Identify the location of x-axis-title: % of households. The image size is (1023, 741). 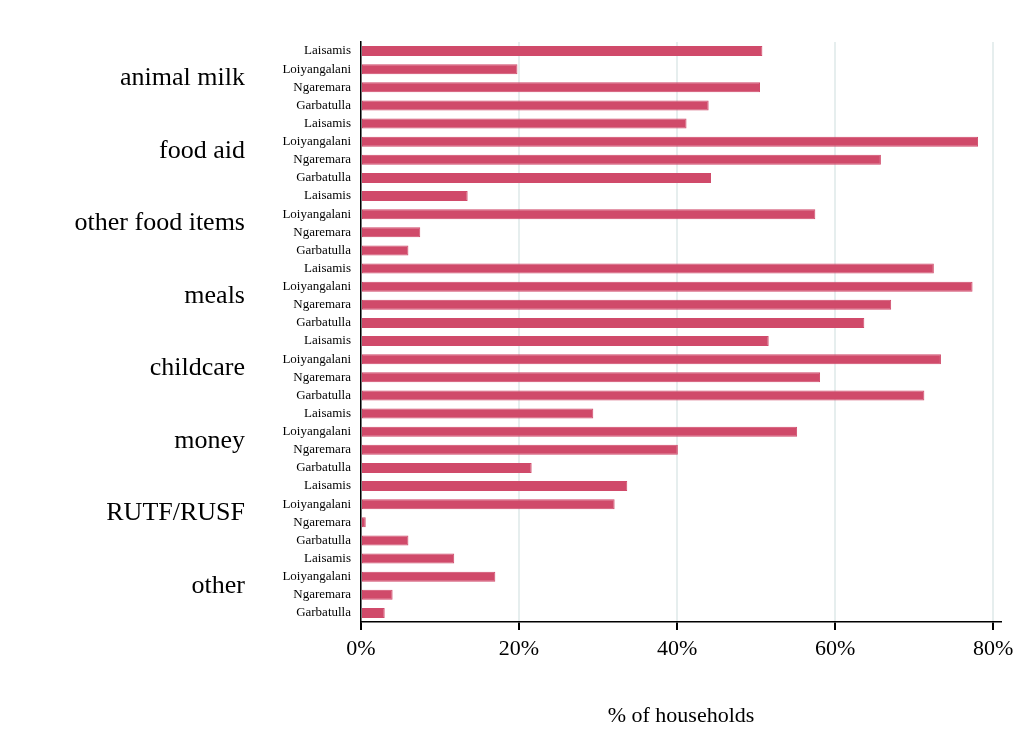
(681, 714).